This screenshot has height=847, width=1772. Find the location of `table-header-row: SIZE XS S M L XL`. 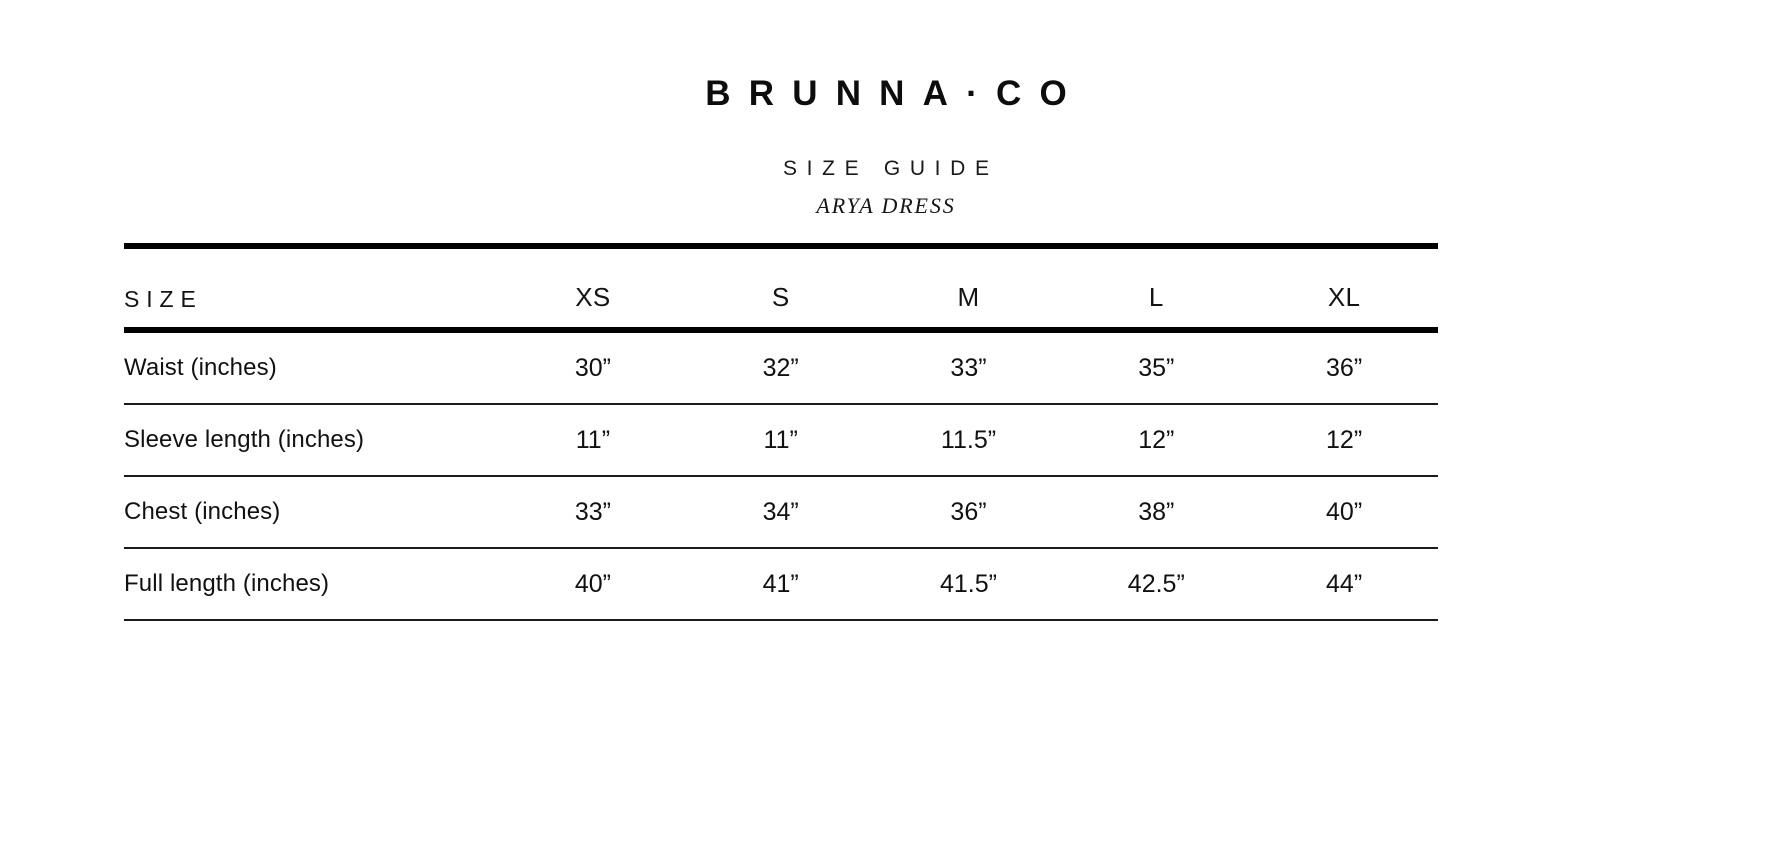

table-header-row: SIZE XS S M L XL is located at coordinates (781, 291).